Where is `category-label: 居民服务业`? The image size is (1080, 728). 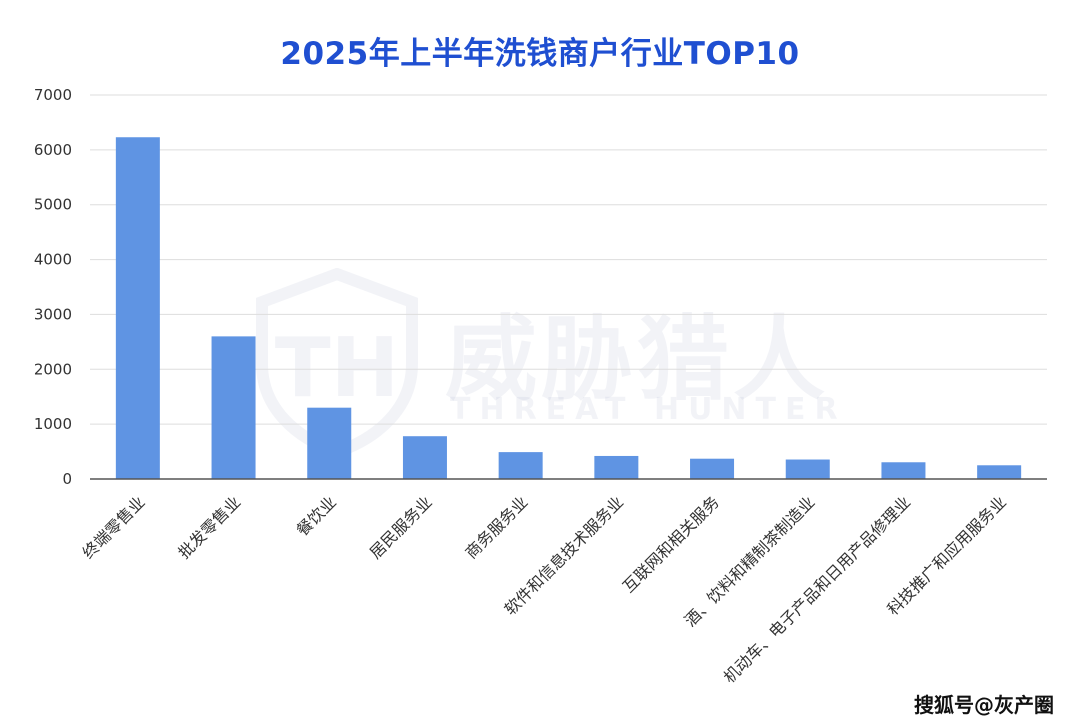 category-label: 居民服务业 is located at coordinates (401, 527).